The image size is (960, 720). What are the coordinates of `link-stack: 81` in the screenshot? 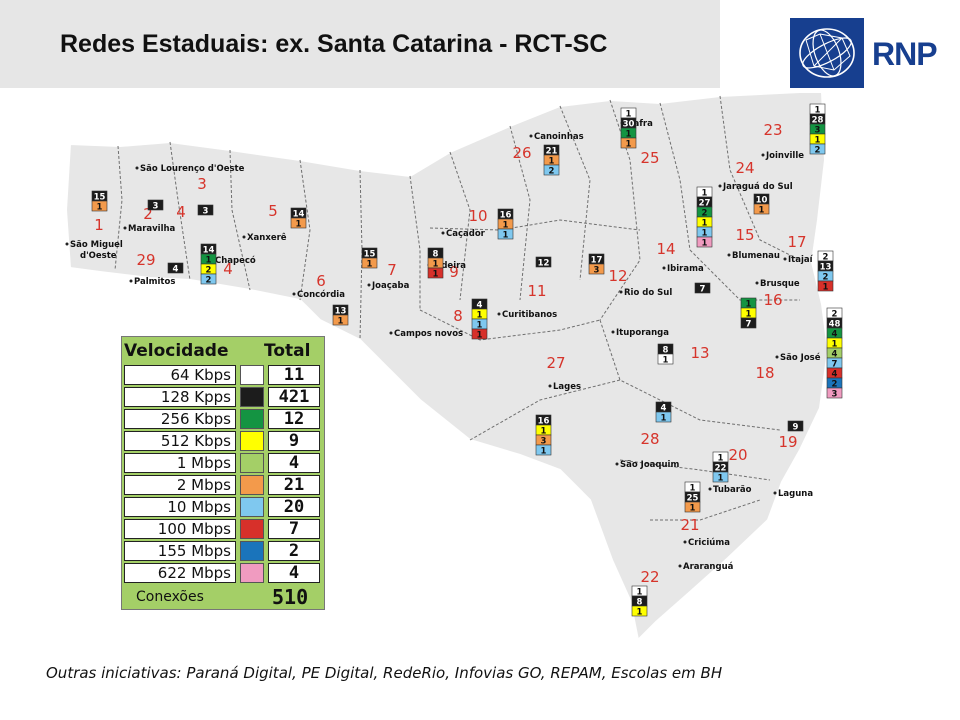 It's located at (665, 354).